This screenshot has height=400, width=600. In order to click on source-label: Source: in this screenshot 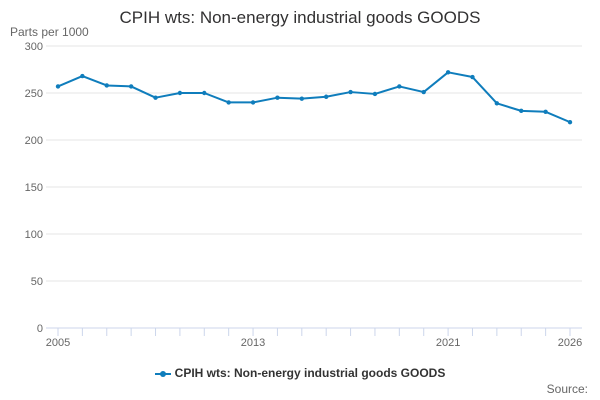, I will do `click(567, 389)`.